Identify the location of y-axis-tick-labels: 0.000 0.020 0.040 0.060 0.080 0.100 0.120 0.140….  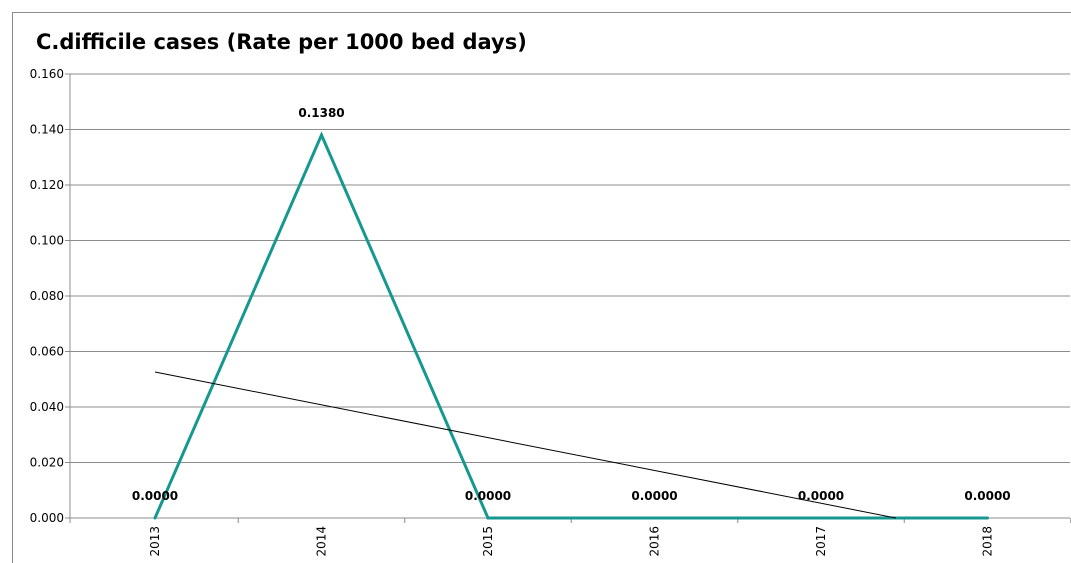
(47, 296).